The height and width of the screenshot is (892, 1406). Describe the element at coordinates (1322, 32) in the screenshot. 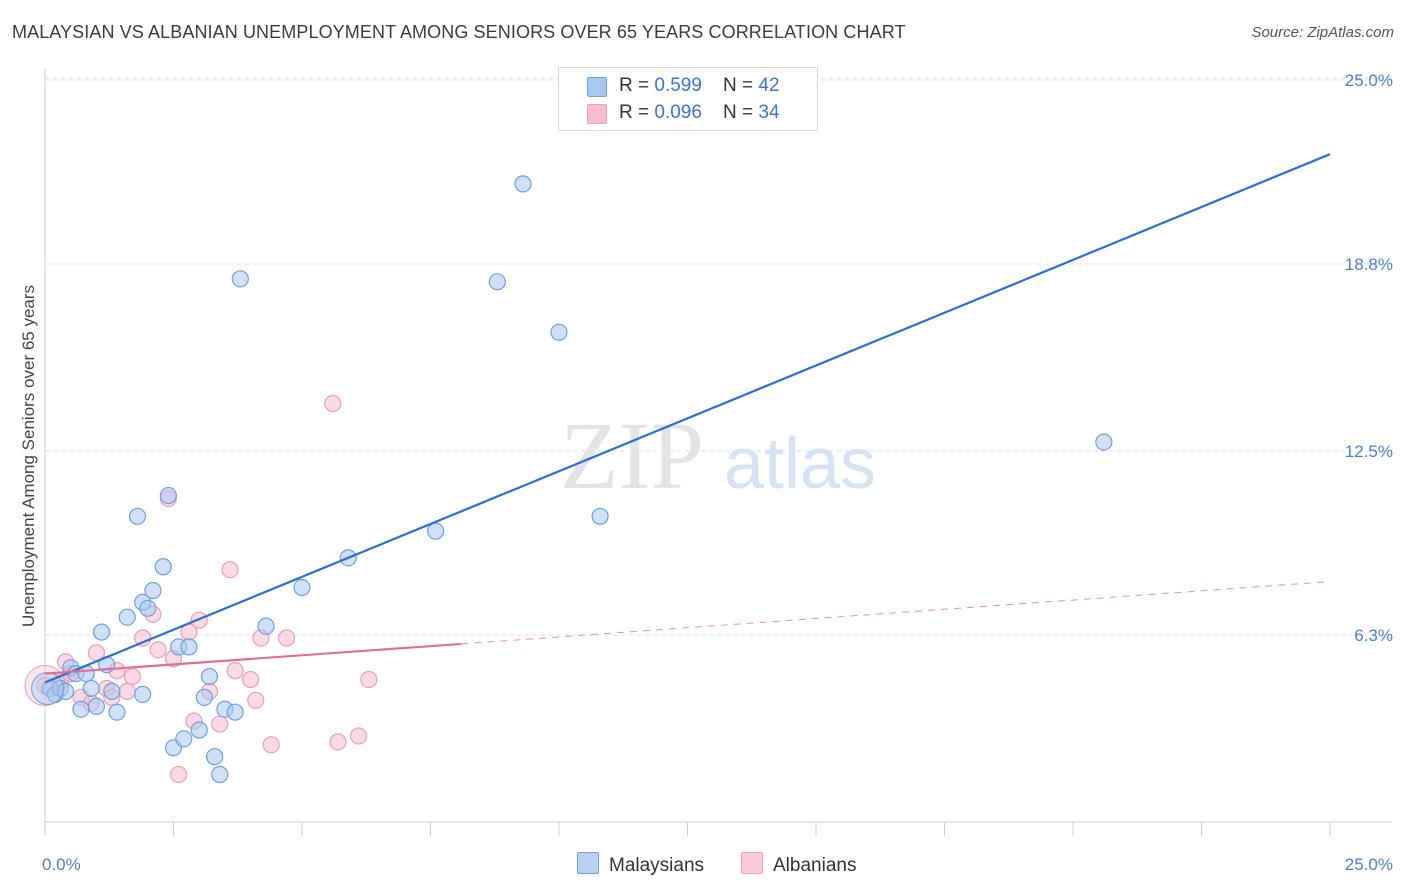

I see `source-credit: Source: ZipAtlas.com` at that location.